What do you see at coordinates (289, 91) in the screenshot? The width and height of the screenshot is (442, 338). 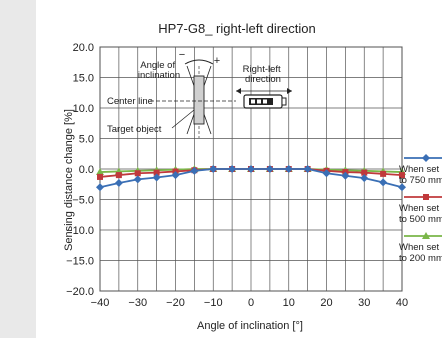 I see `inset-arrow-right` at bounding box center [289, 91].